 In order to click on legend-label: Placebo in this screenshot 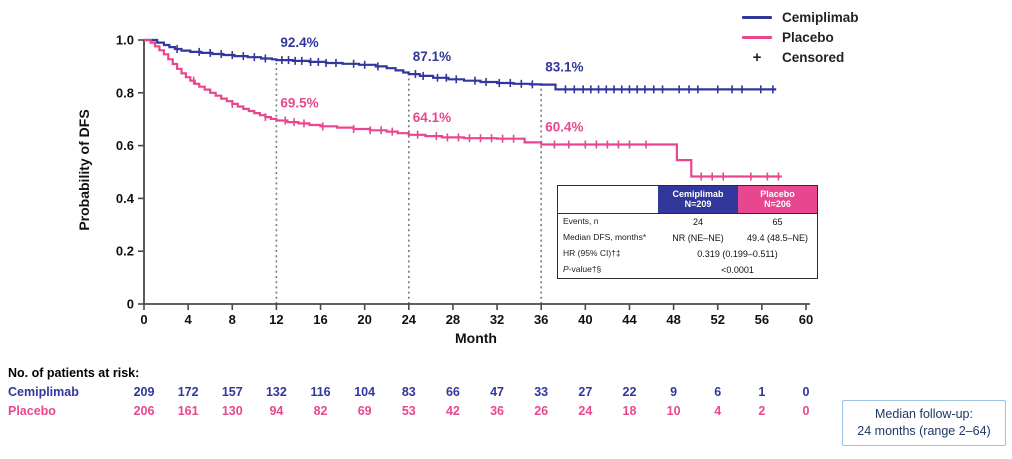, I will do `click(808, 37)`.